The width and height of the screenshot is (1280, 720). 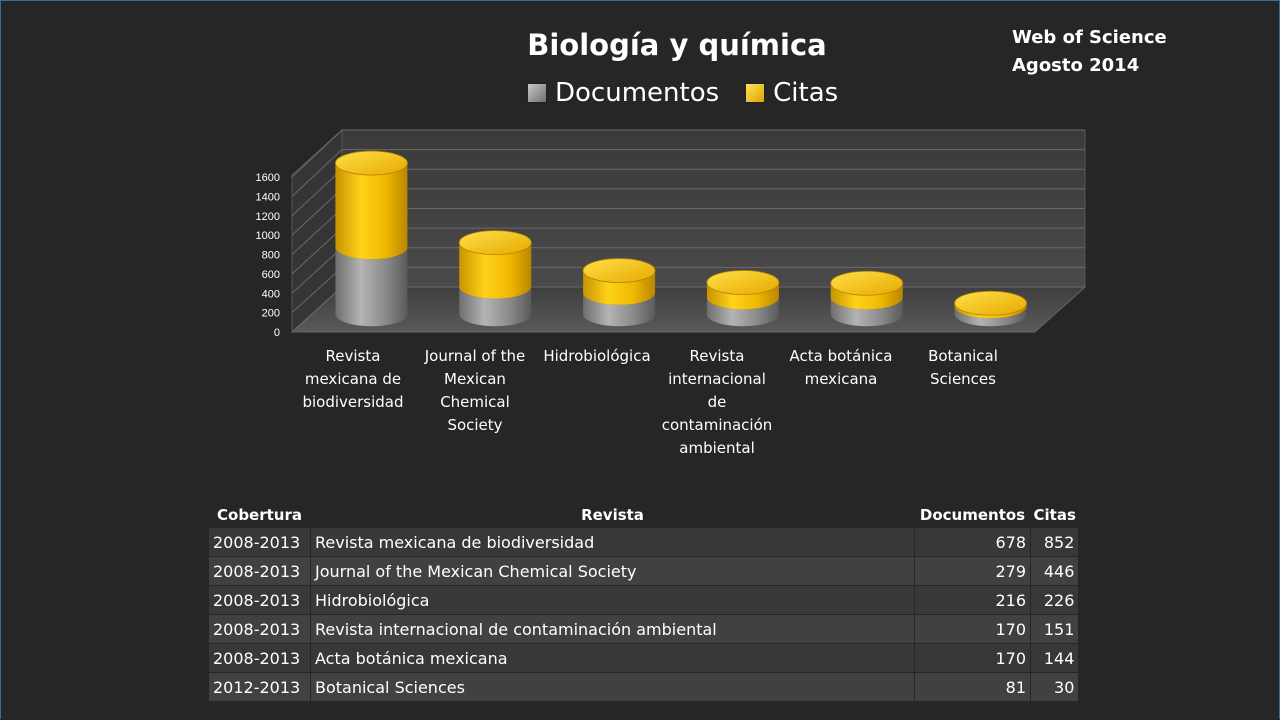 I want to click on x-category-line: mexicana, so click(x=841, y=379).